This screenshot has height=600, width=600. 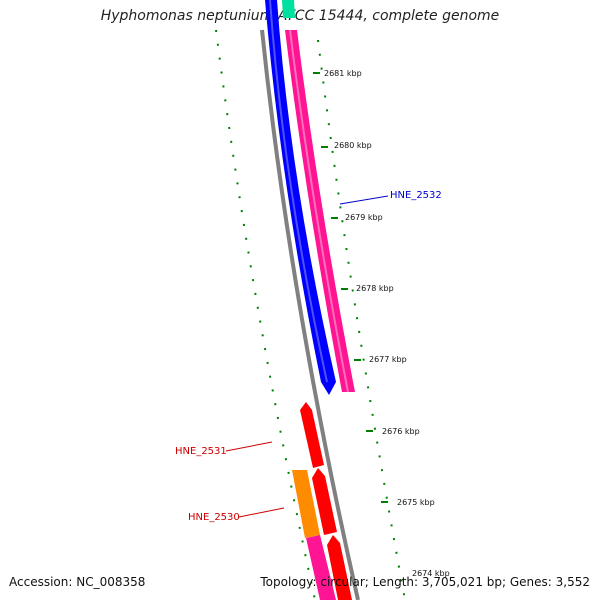 I want to click on tick-label: 2679 kbp, so click(x=364, y=217).